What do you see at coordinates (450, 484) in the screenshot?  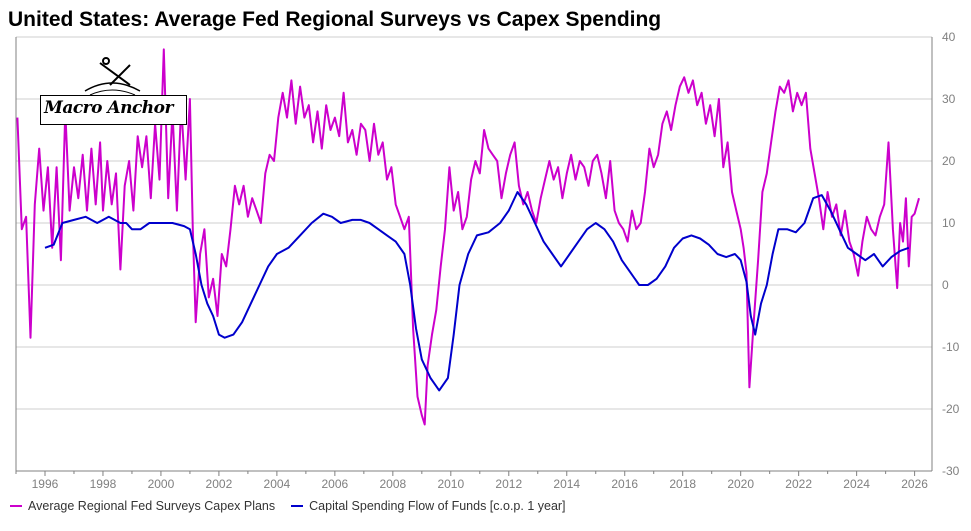 I see `x-tick-label: 2010` at bounding box center [450, 484].